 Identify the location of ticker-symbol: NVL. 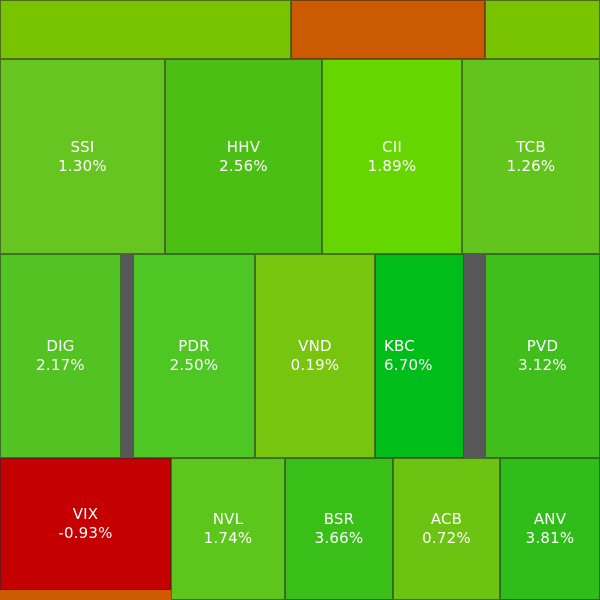
(228, 519).